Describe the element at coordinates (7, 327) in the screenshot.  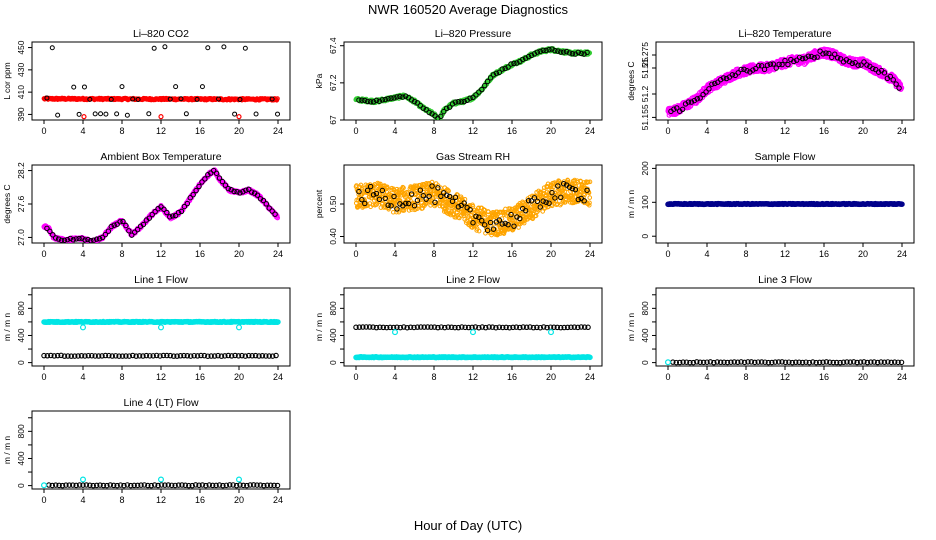
I see `y-axis-label: m / m n` at that location.